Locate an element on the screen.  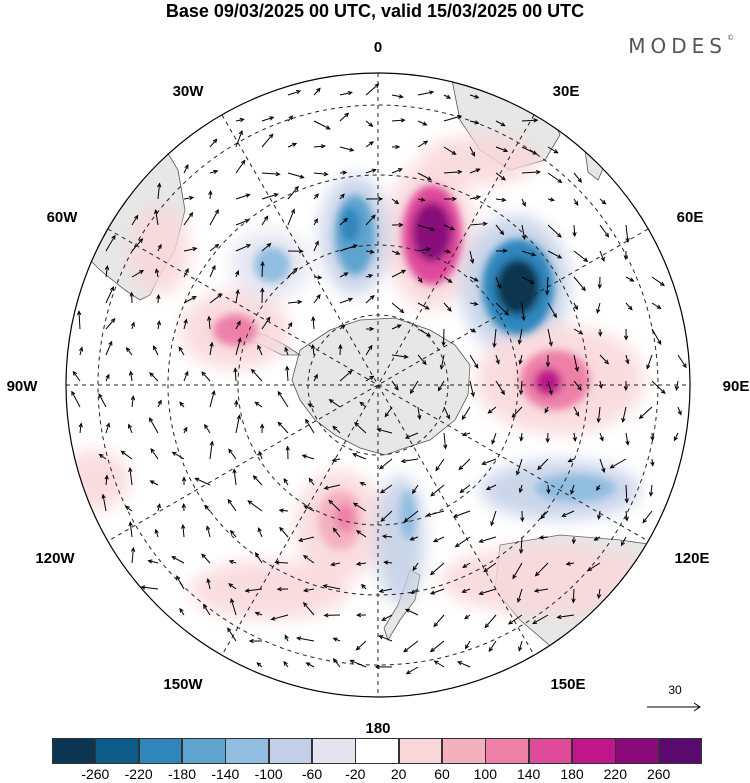
colorbar is located at coordinates (377, 751).